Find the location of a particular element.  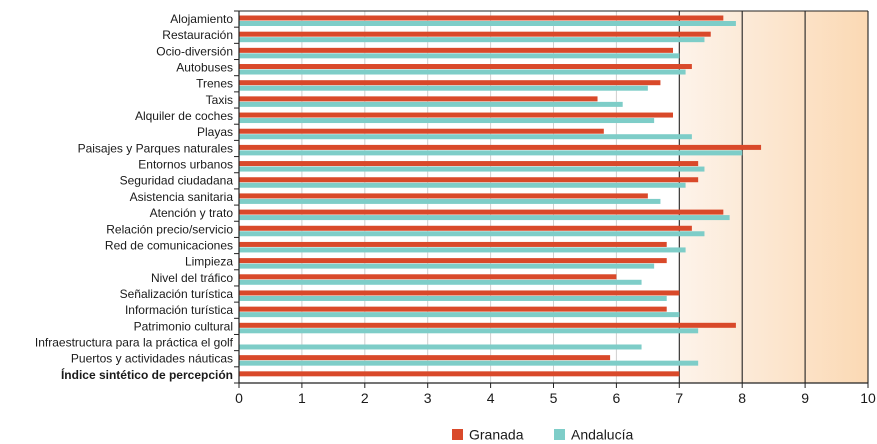

category-label: Red de comunicaciones is located at coordinates (169, 245).